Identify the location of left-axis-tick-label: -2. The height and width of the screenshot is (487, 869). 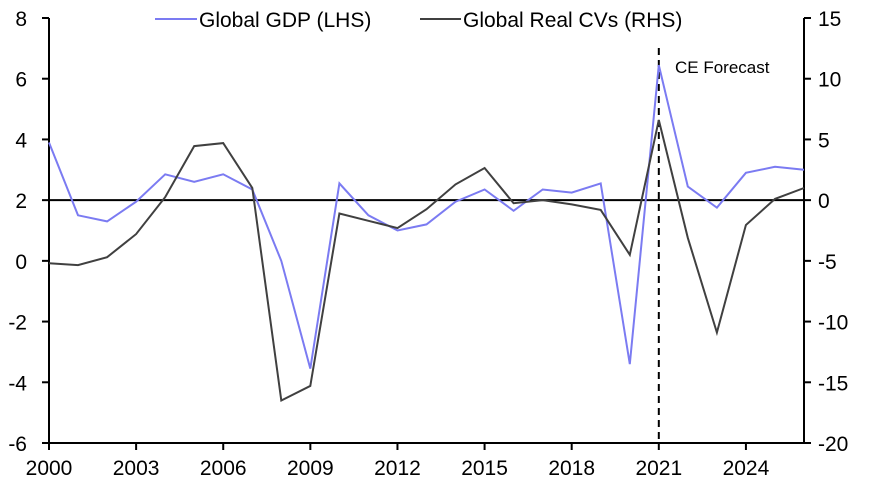
(17, 323).